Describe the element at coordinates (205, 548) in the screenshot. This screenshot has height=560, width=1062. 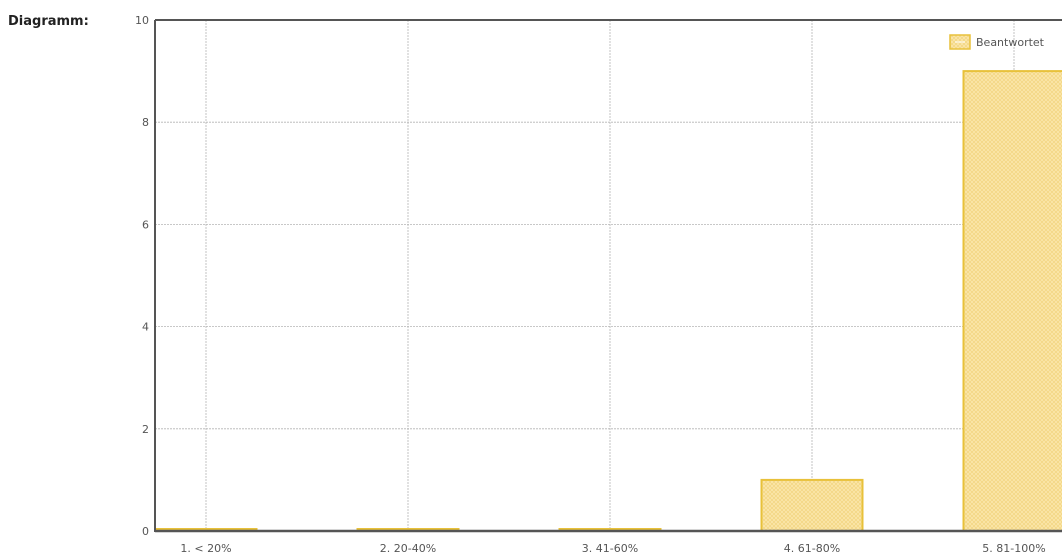
I see `x-tick-label: 1. < 20%` at that location.